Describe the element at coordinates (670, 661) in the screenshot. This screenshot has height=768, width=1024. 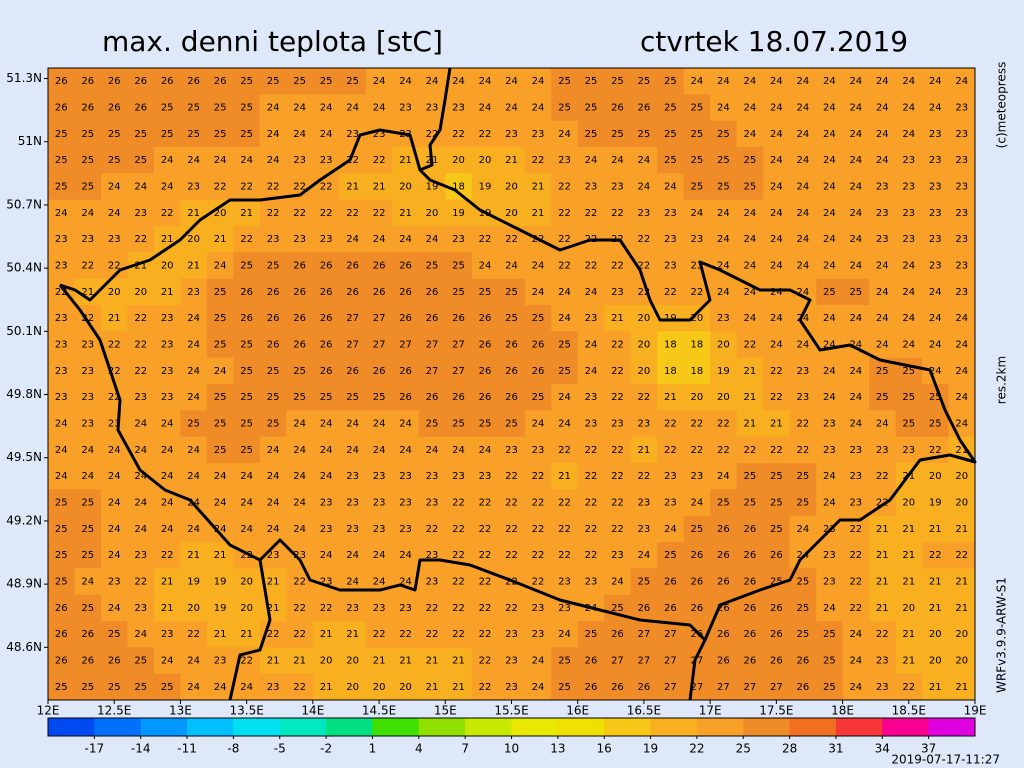
I see `grid-value: 27` at that location.